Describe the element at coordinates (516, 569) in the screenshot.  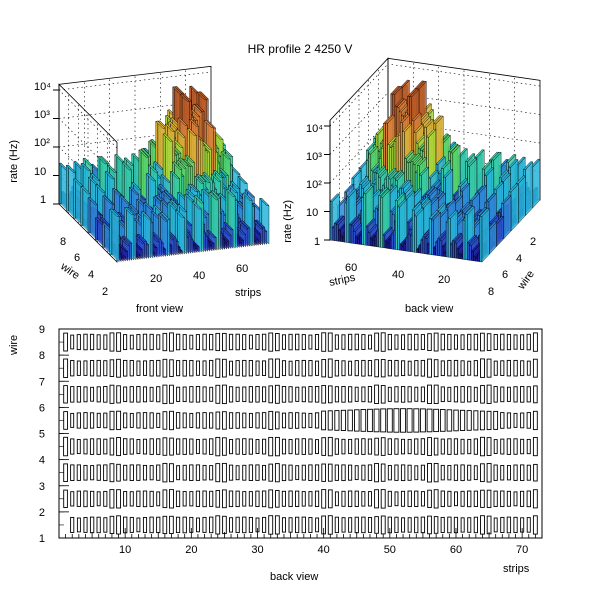
I see `box-x-axis-title: strips` at that location.